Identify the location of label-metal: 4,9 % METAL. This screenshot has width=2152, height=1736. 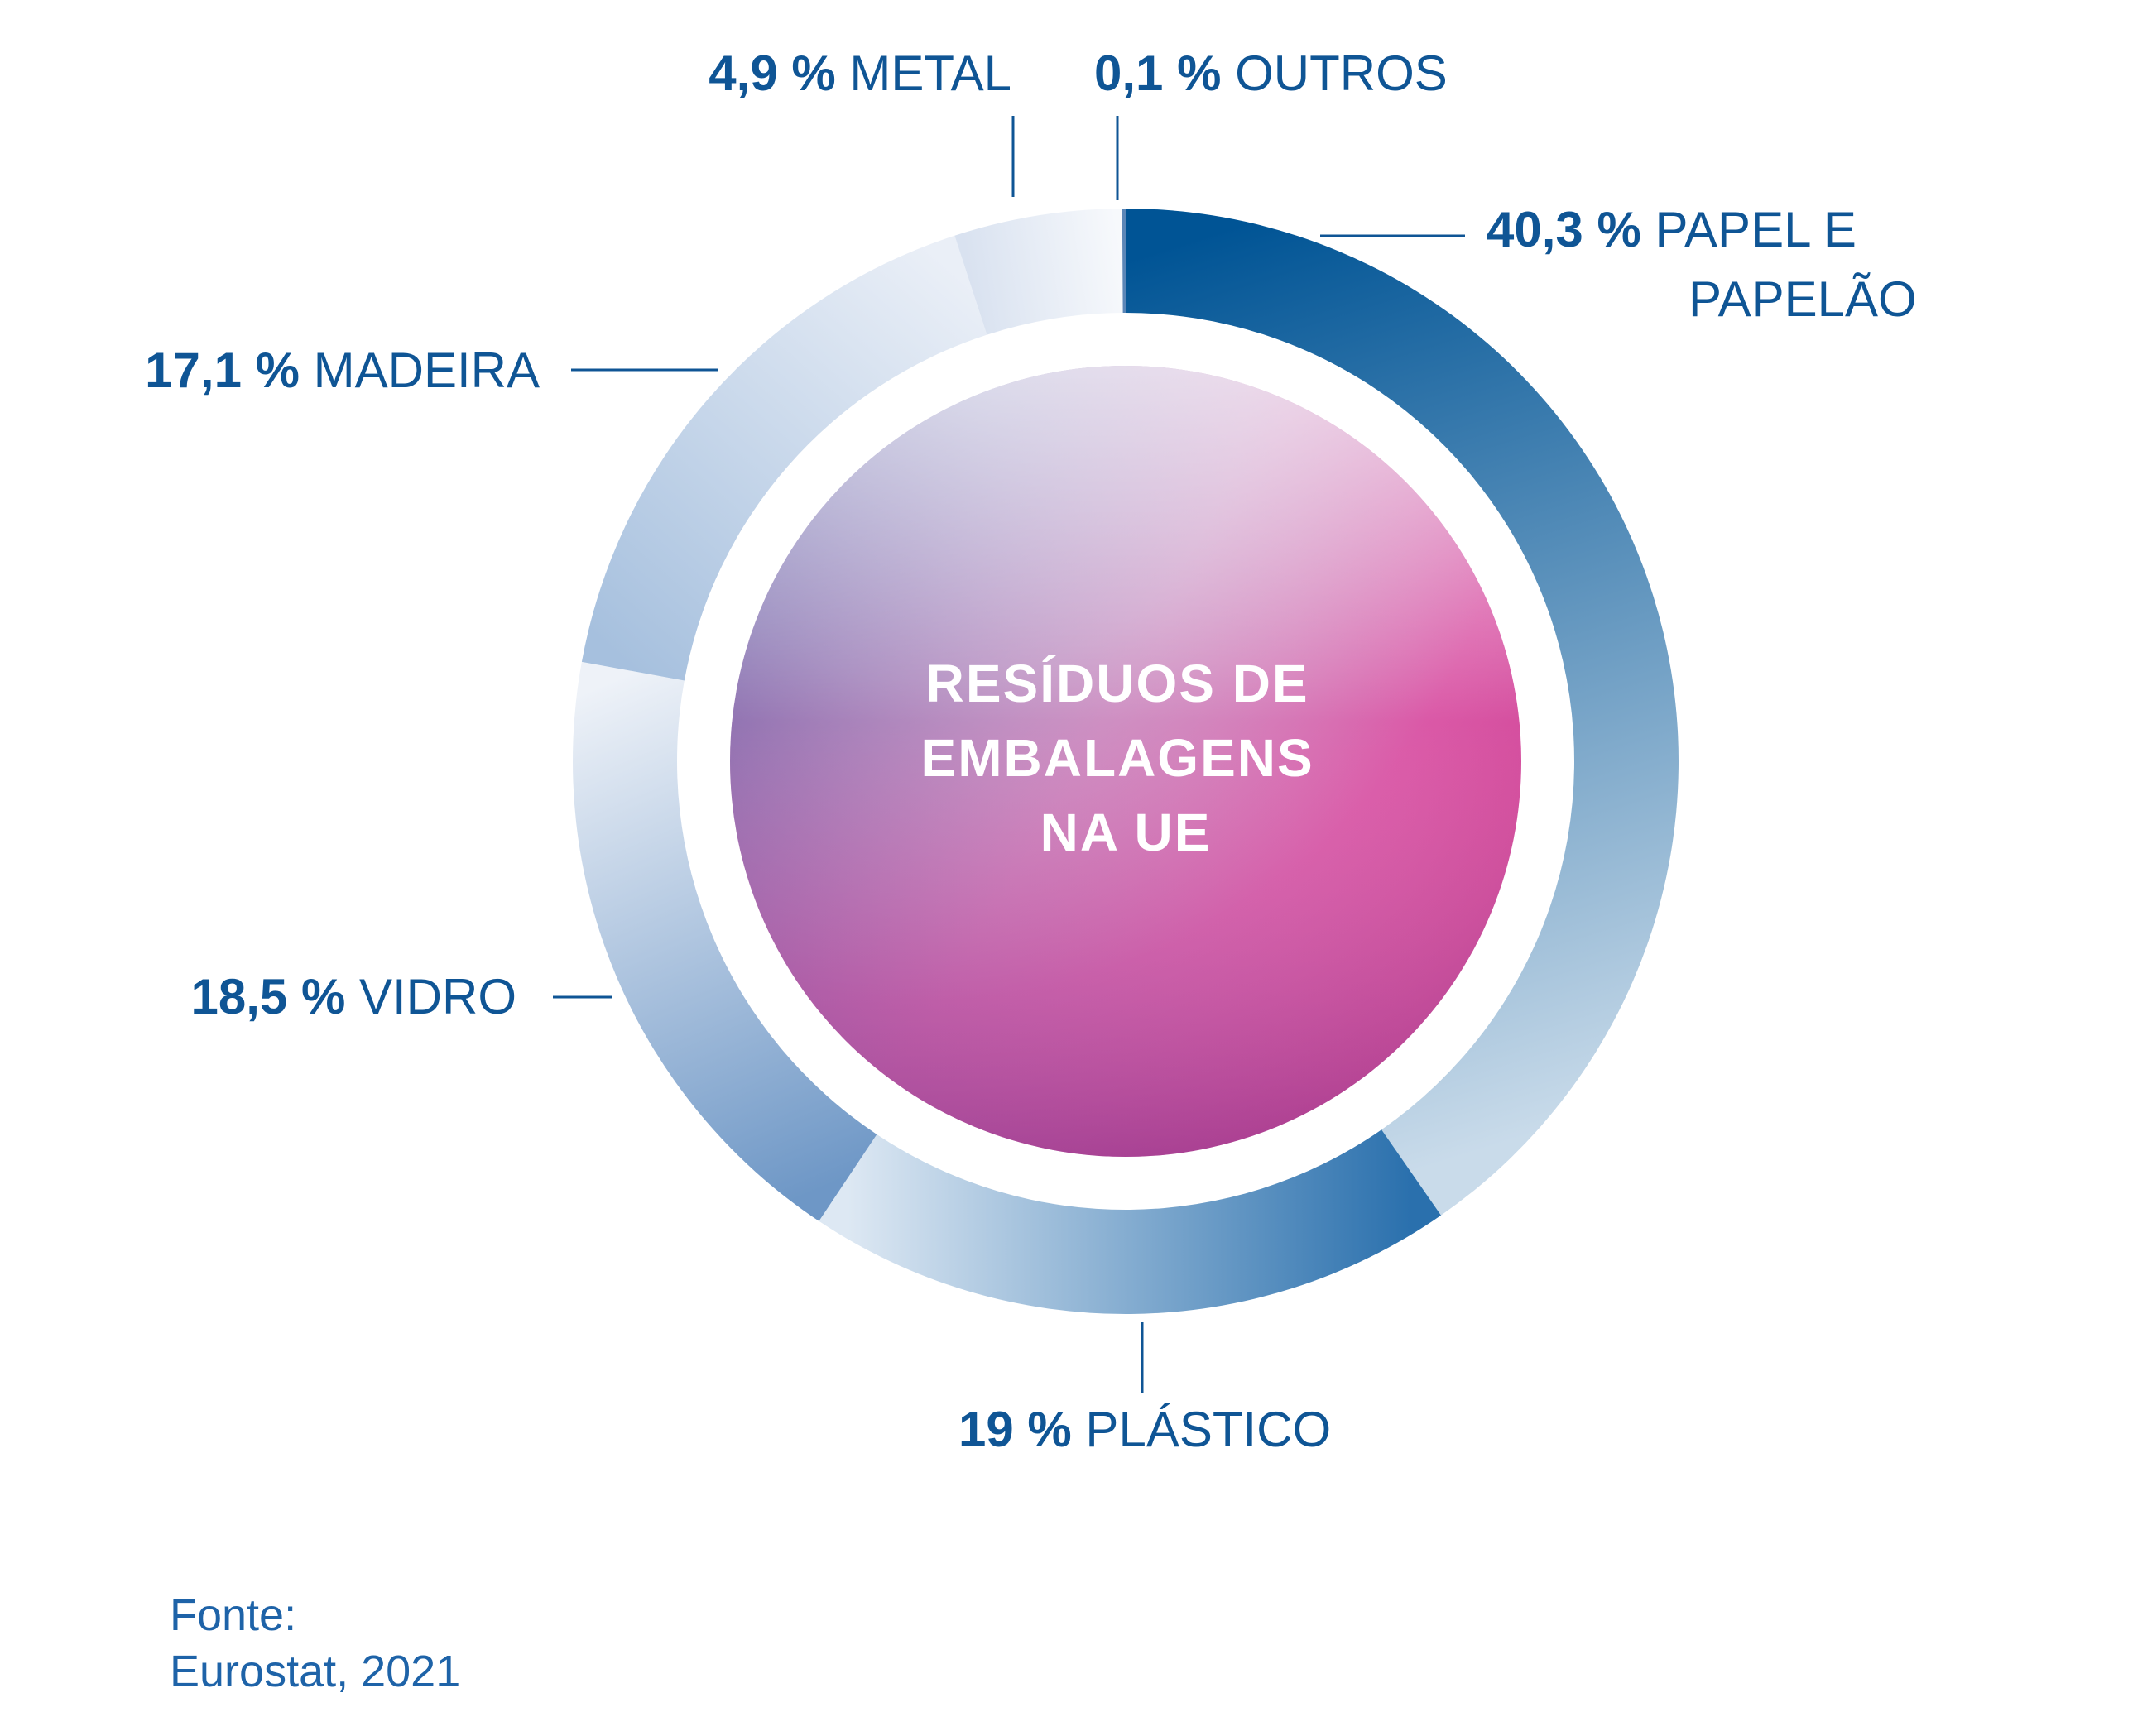
(860, 73).